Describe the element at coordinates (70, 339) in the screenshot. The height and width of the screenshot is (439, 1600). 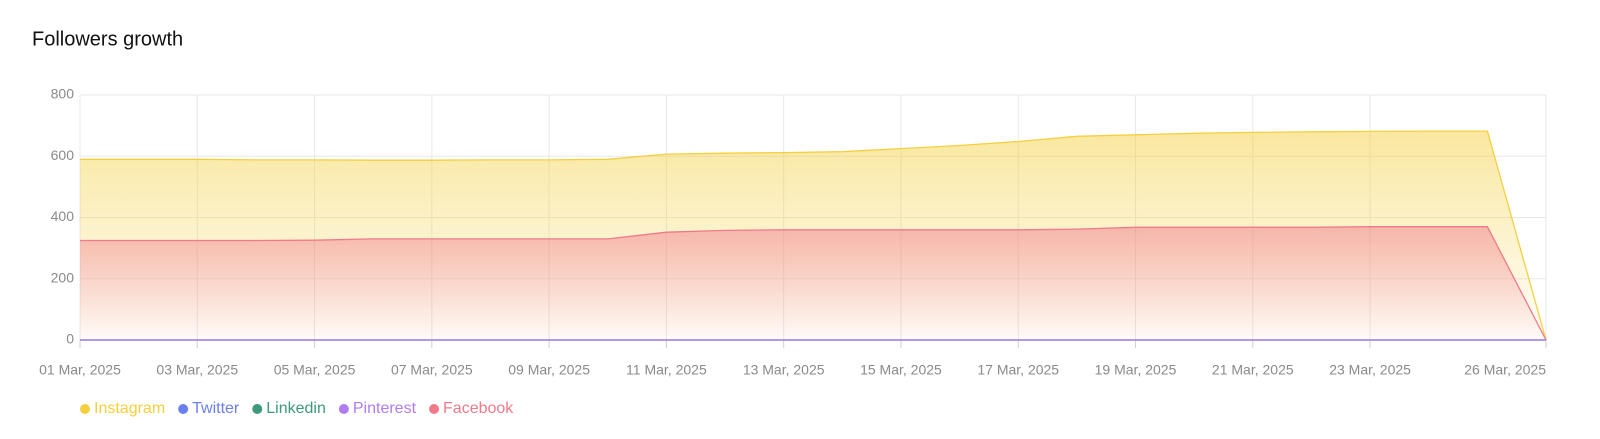
I see `y-tick-label: 0` at that location.